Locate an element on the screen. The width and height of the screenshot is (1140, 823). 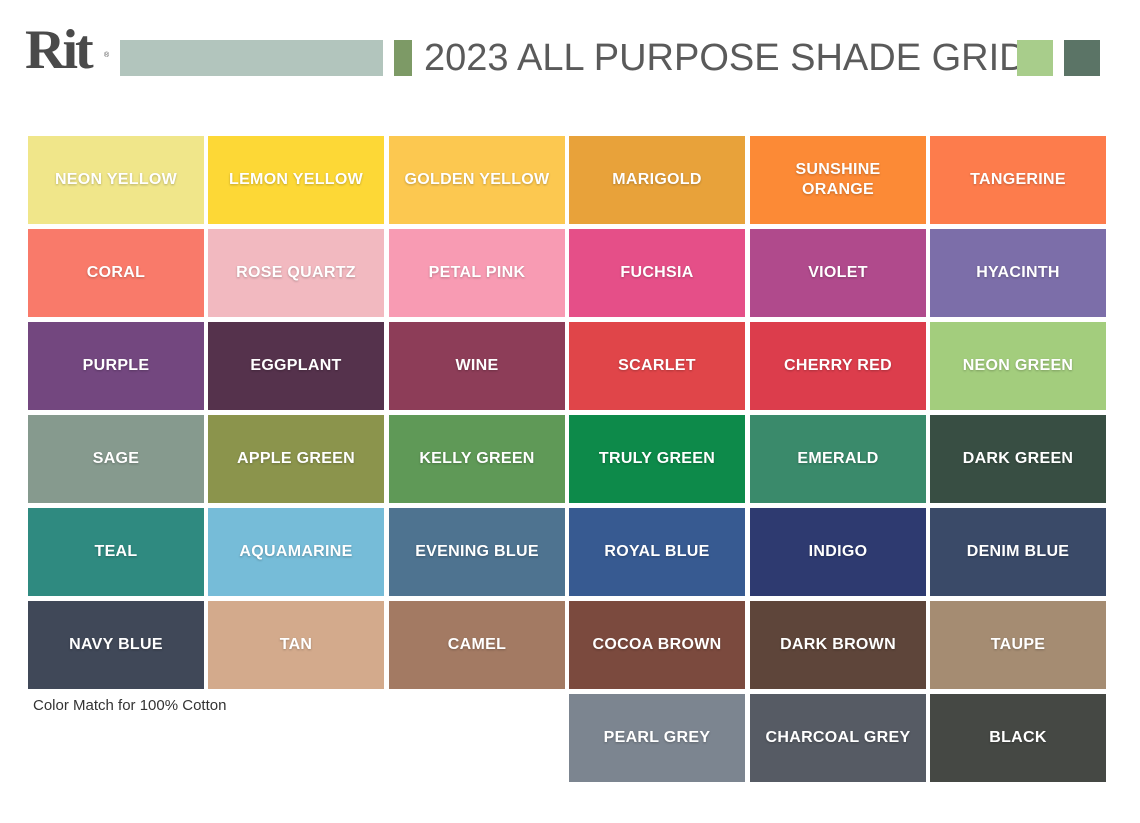
registered-mark: ® is located at coordinates (107, 55).